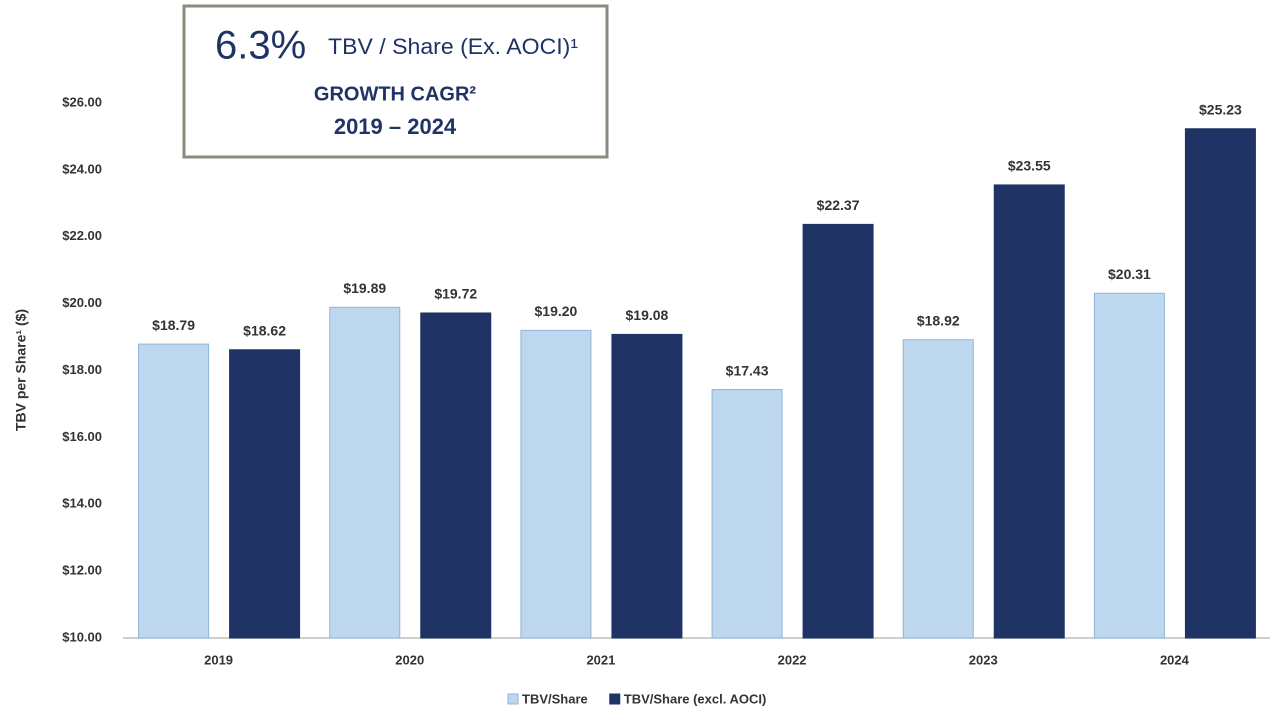  Describe the element at coordinates (409, 659) in the screenshot. I see `x-tick-label: 2020` at that location.